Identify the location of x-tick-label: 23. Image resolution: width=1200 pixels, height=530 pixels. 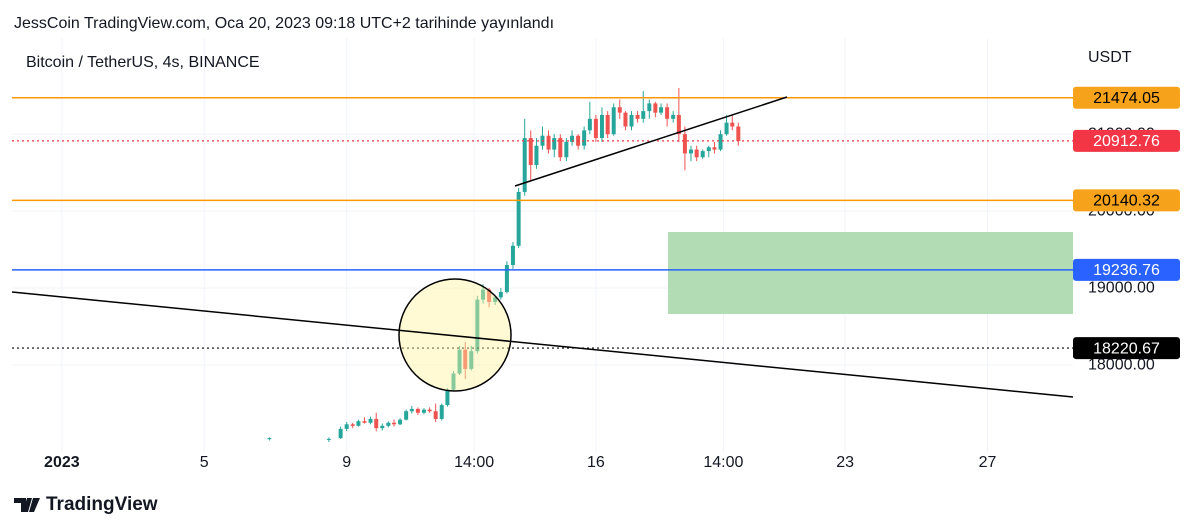
(845, 462).